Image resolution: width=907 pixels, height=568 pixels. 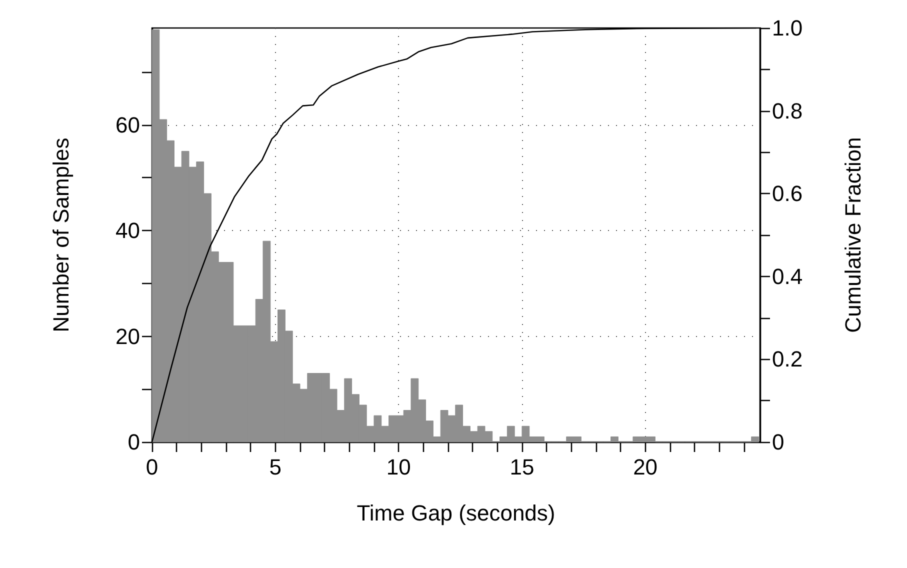 What do you see at coordinates (645, 467) in the screenshot?
I see `x-tick-label: 20` at bounding box center [645, 467].